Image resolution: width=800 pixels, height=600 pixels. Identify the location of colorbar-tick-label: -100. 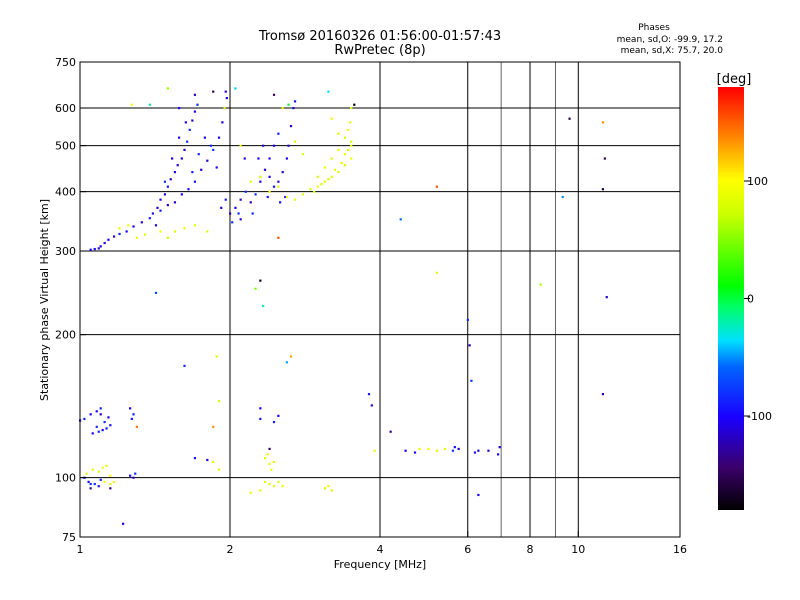
(759, 416).